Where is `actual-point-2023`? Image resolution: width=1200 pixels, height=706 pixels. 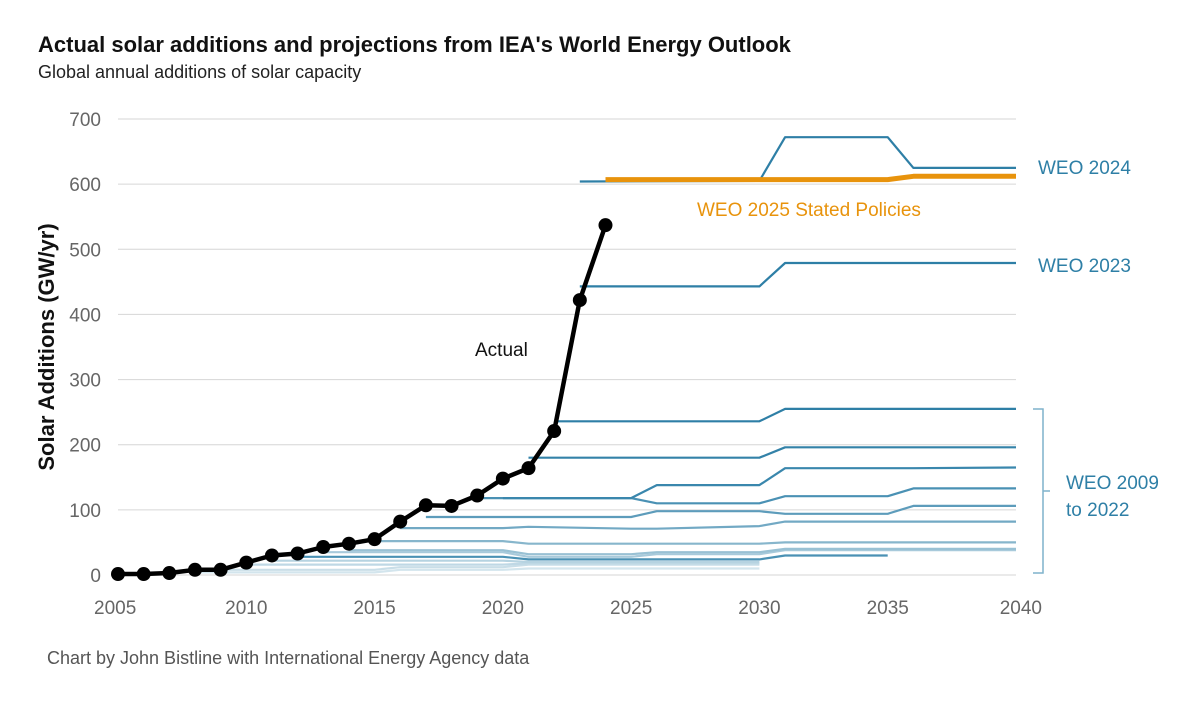
actual-point-2023 is located at coordinates (579, 300).